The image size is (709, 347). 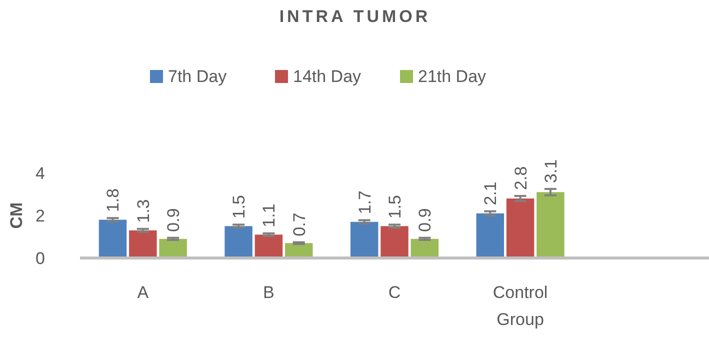 I want to click on x-tick-label: B, so click(x=268, y=292).